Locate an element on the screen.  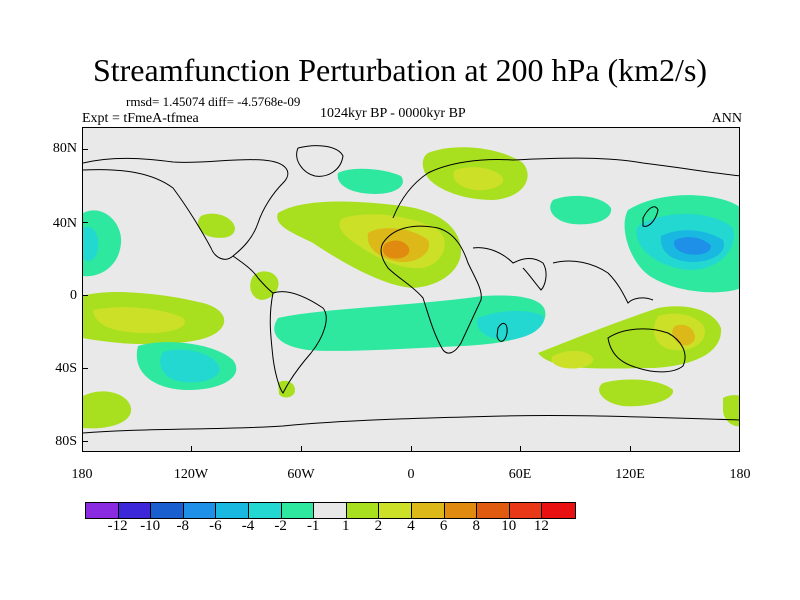
lat-label-0: 0 is located at coordinates (73, 295).